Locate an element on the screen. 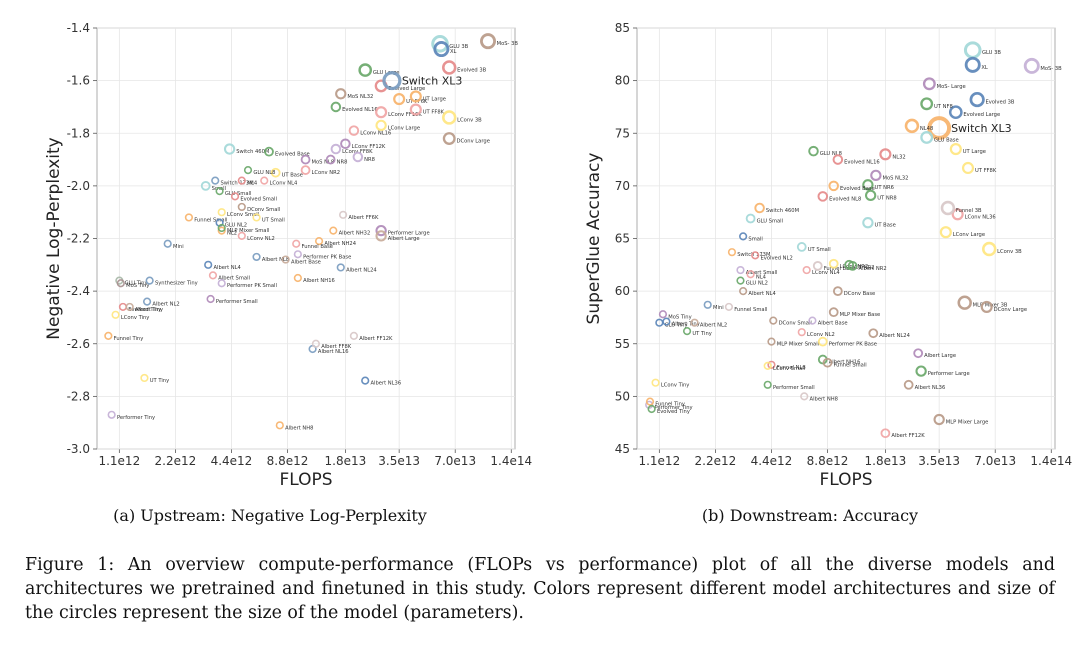 Image resolution: width=1080 pixels, height=651 pixels. upstream-x-tick-label: 1.8e13 is located at coordinates (346, 461).